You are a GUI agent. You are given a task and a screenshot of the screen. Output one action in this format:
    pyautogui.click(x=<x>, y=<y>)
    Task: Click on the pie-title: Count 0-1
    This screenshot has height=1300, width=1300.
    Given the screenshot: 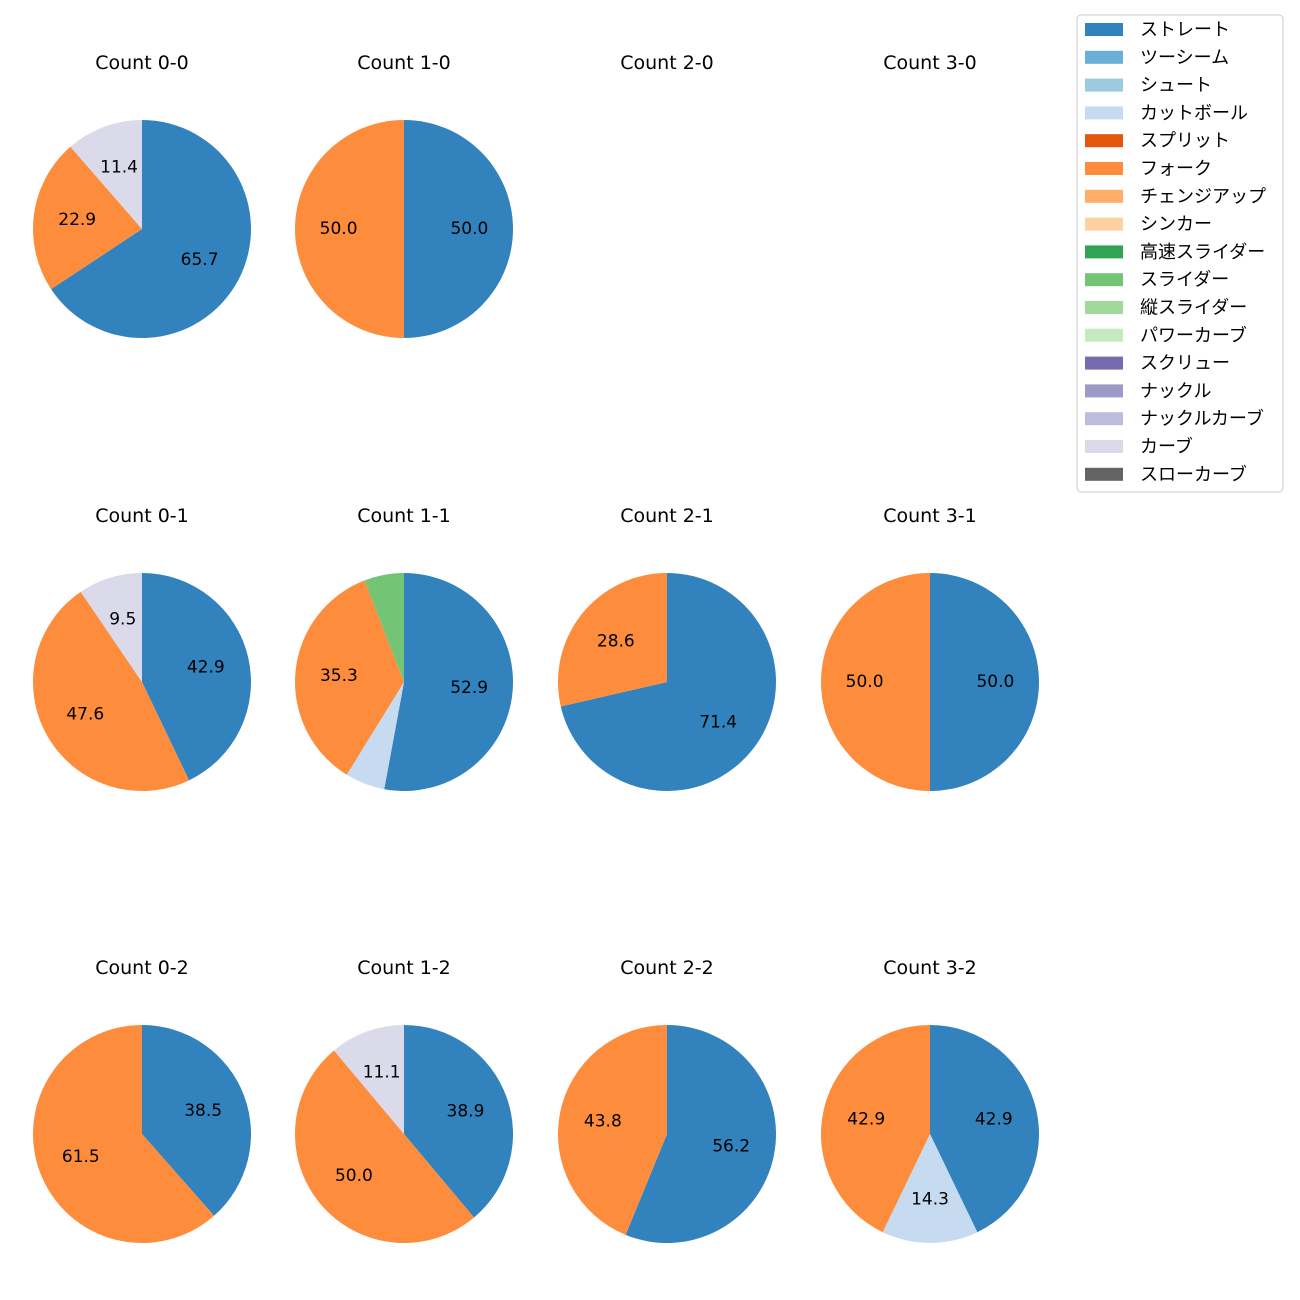 What is the action you would take?
    pyautogui.click(x=142, y=516)
    